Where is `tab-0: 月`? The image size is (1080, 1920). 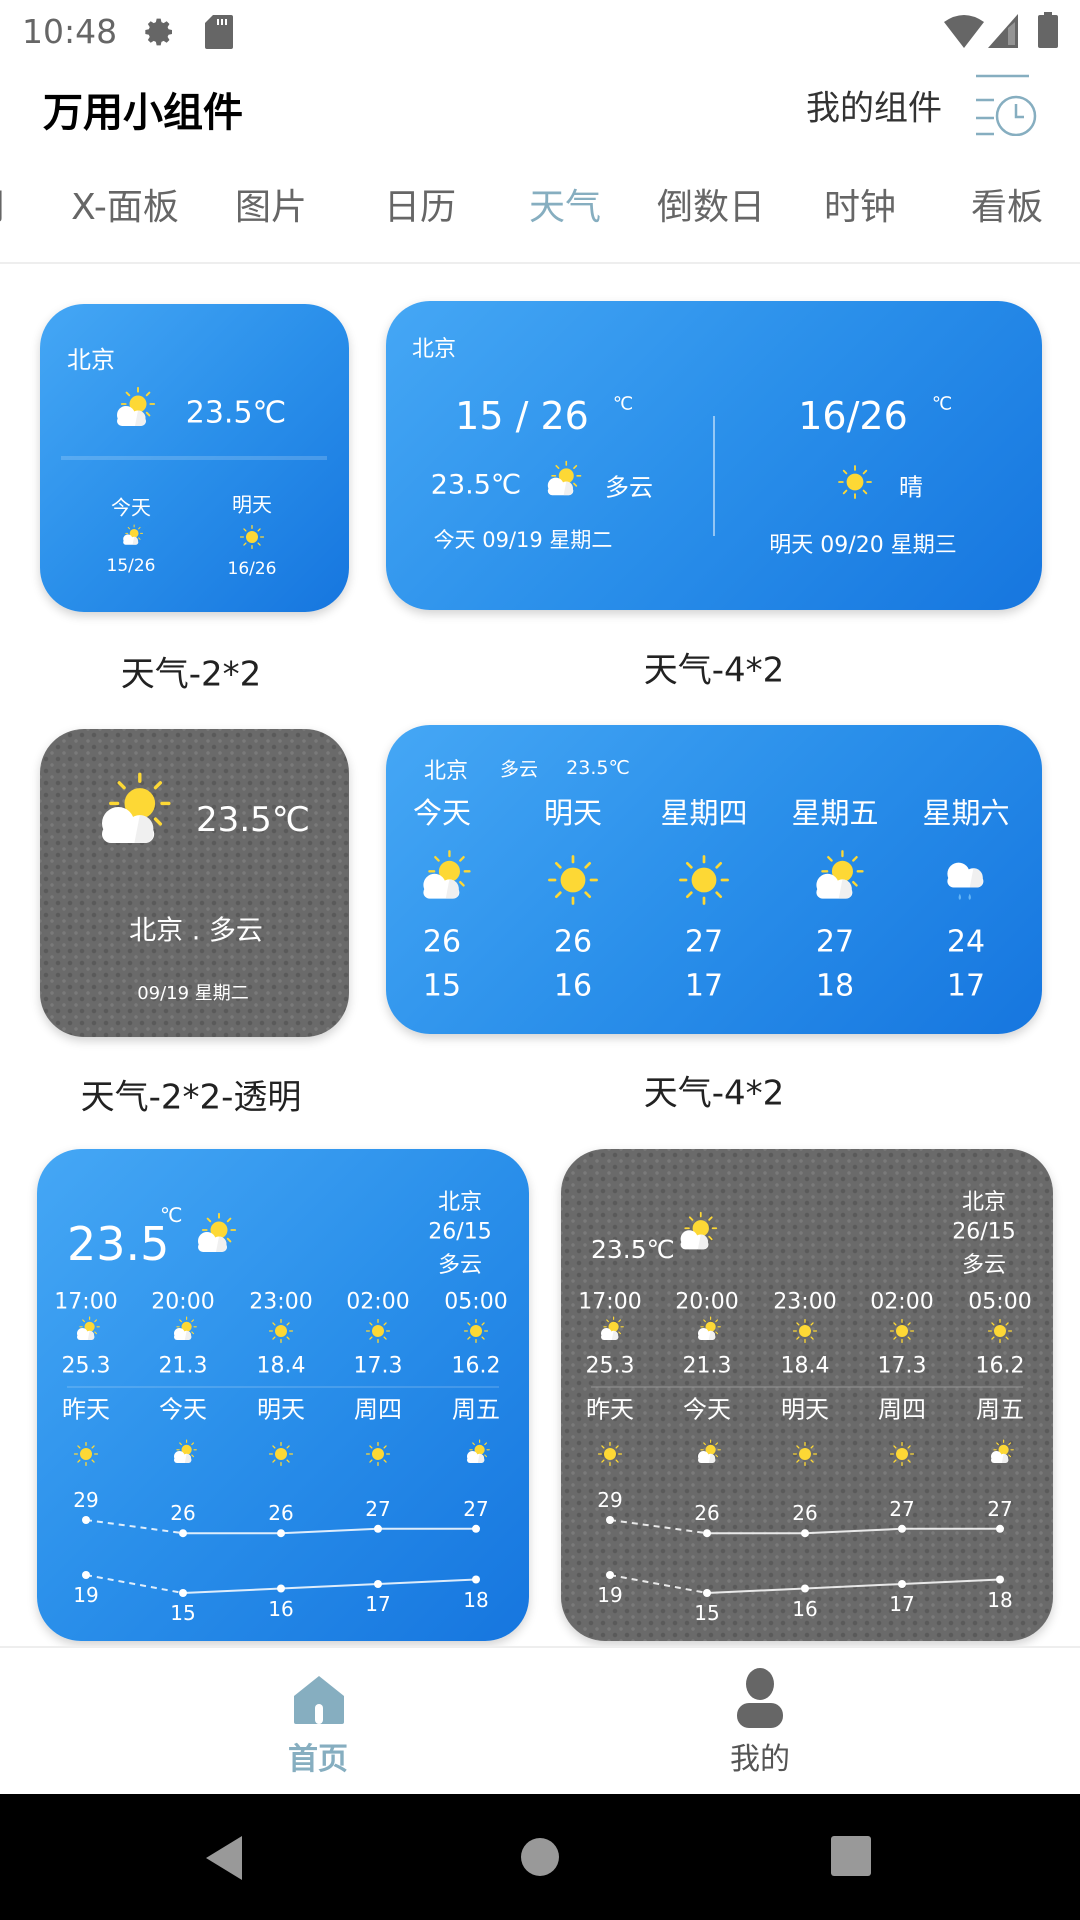 tab-0: 月 is located at coordinates (4, 204).